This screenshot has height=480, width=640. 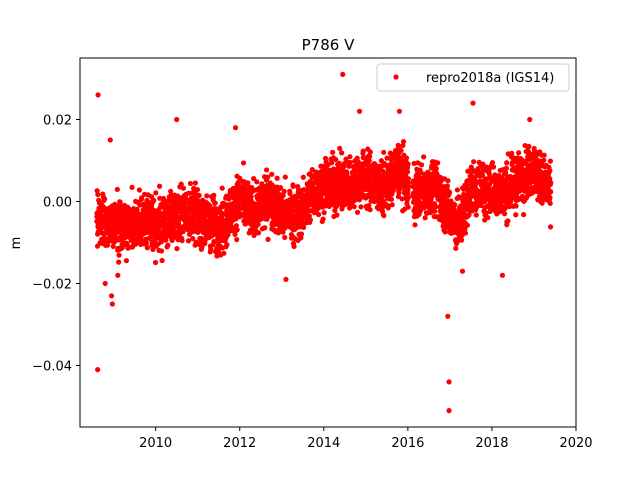 What do you see at coordinates (328, 45) in the screenshot?
I see `chart-title: P786 V` at bounding box center [328, 45].